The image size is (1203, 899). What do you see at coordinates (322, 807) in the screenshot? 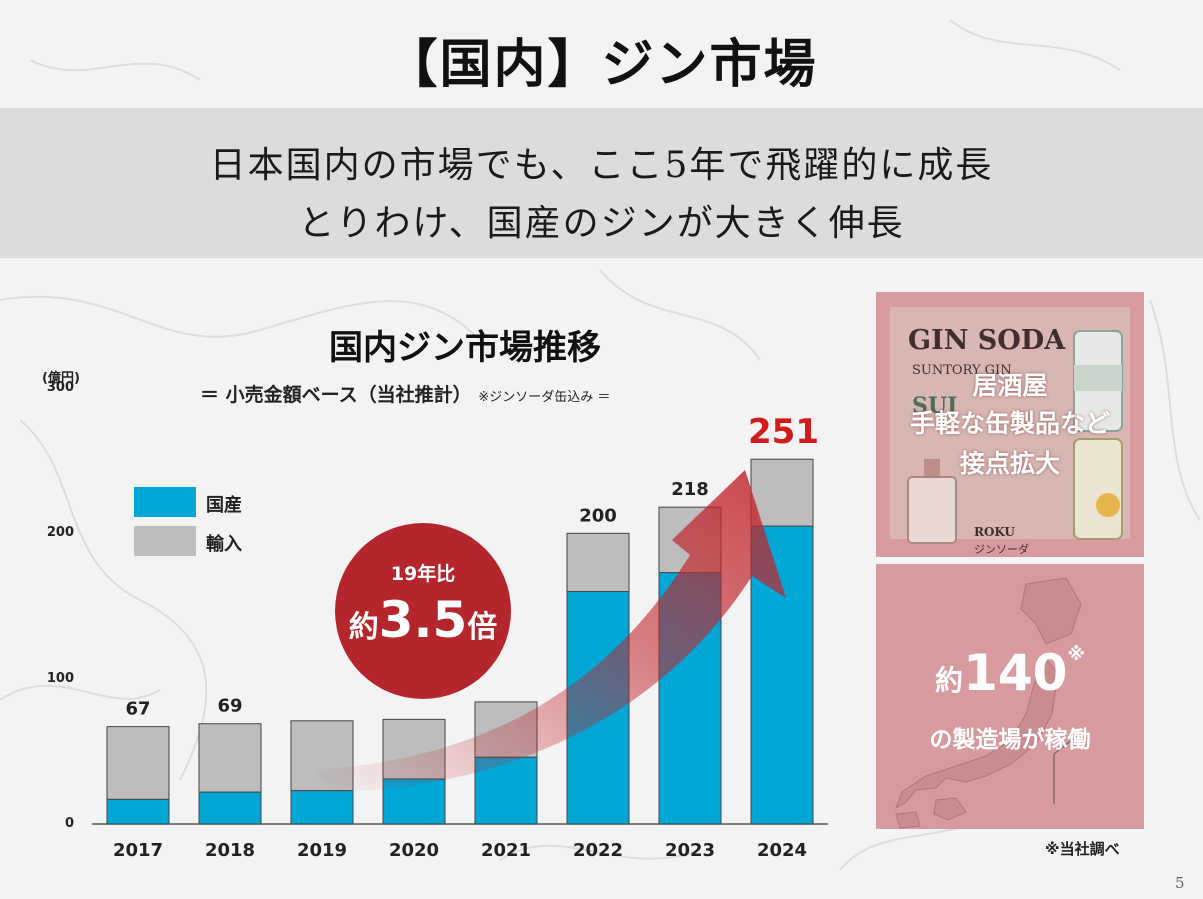
I see `bar-domestic-2019` at bounding box center [322, 807].